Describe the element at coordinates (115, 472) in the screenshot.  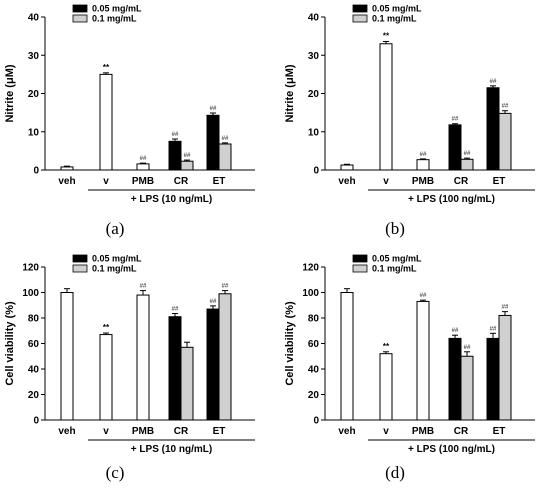
I see `panel-caption: (c)` at that location.